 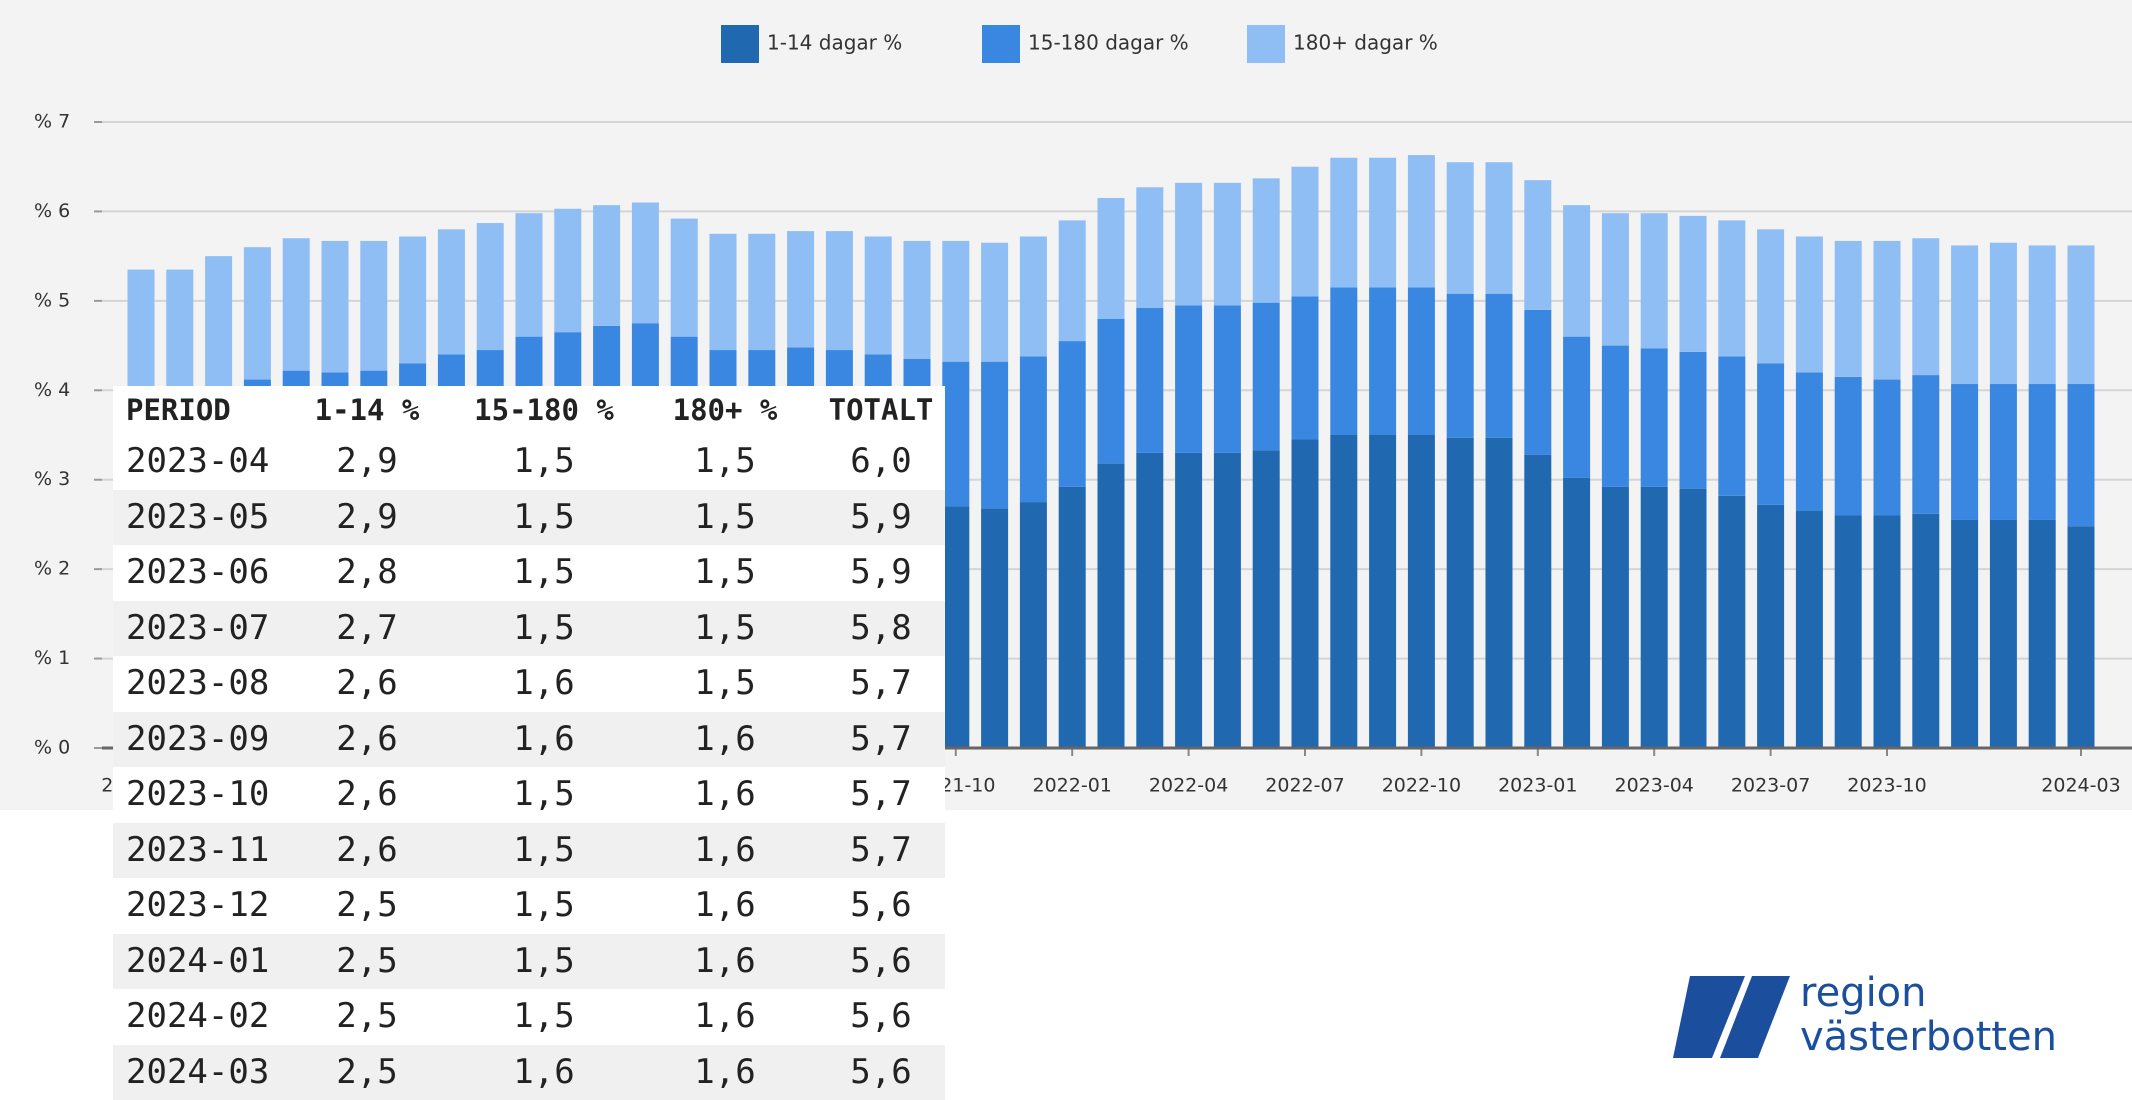 What do you see at coordinates (1108, 43) in the screenshot?
I see `legend-label: 15-180 dagar %` at bounding box center [1108, 43].